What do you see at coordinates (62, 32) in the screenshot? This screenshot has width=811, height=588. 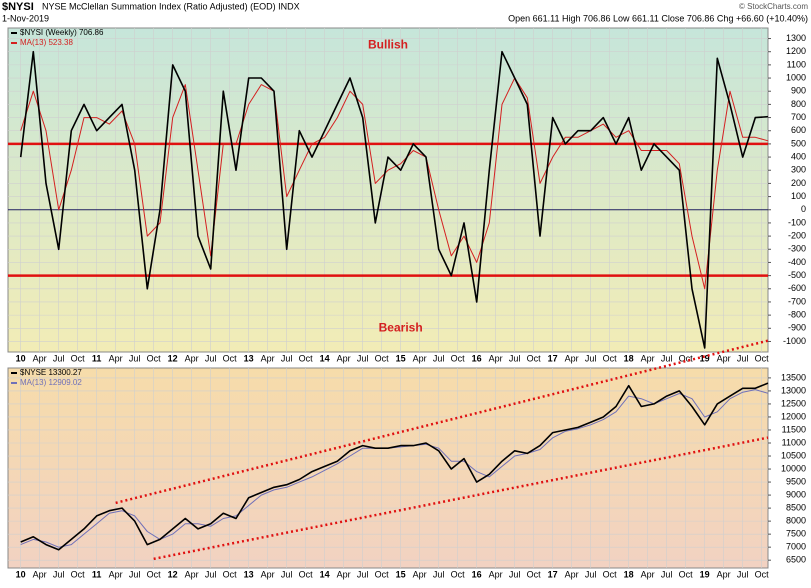 I see `legend-label: $NYSI (Weekly) 706.86` at bounding box center [62, 32].